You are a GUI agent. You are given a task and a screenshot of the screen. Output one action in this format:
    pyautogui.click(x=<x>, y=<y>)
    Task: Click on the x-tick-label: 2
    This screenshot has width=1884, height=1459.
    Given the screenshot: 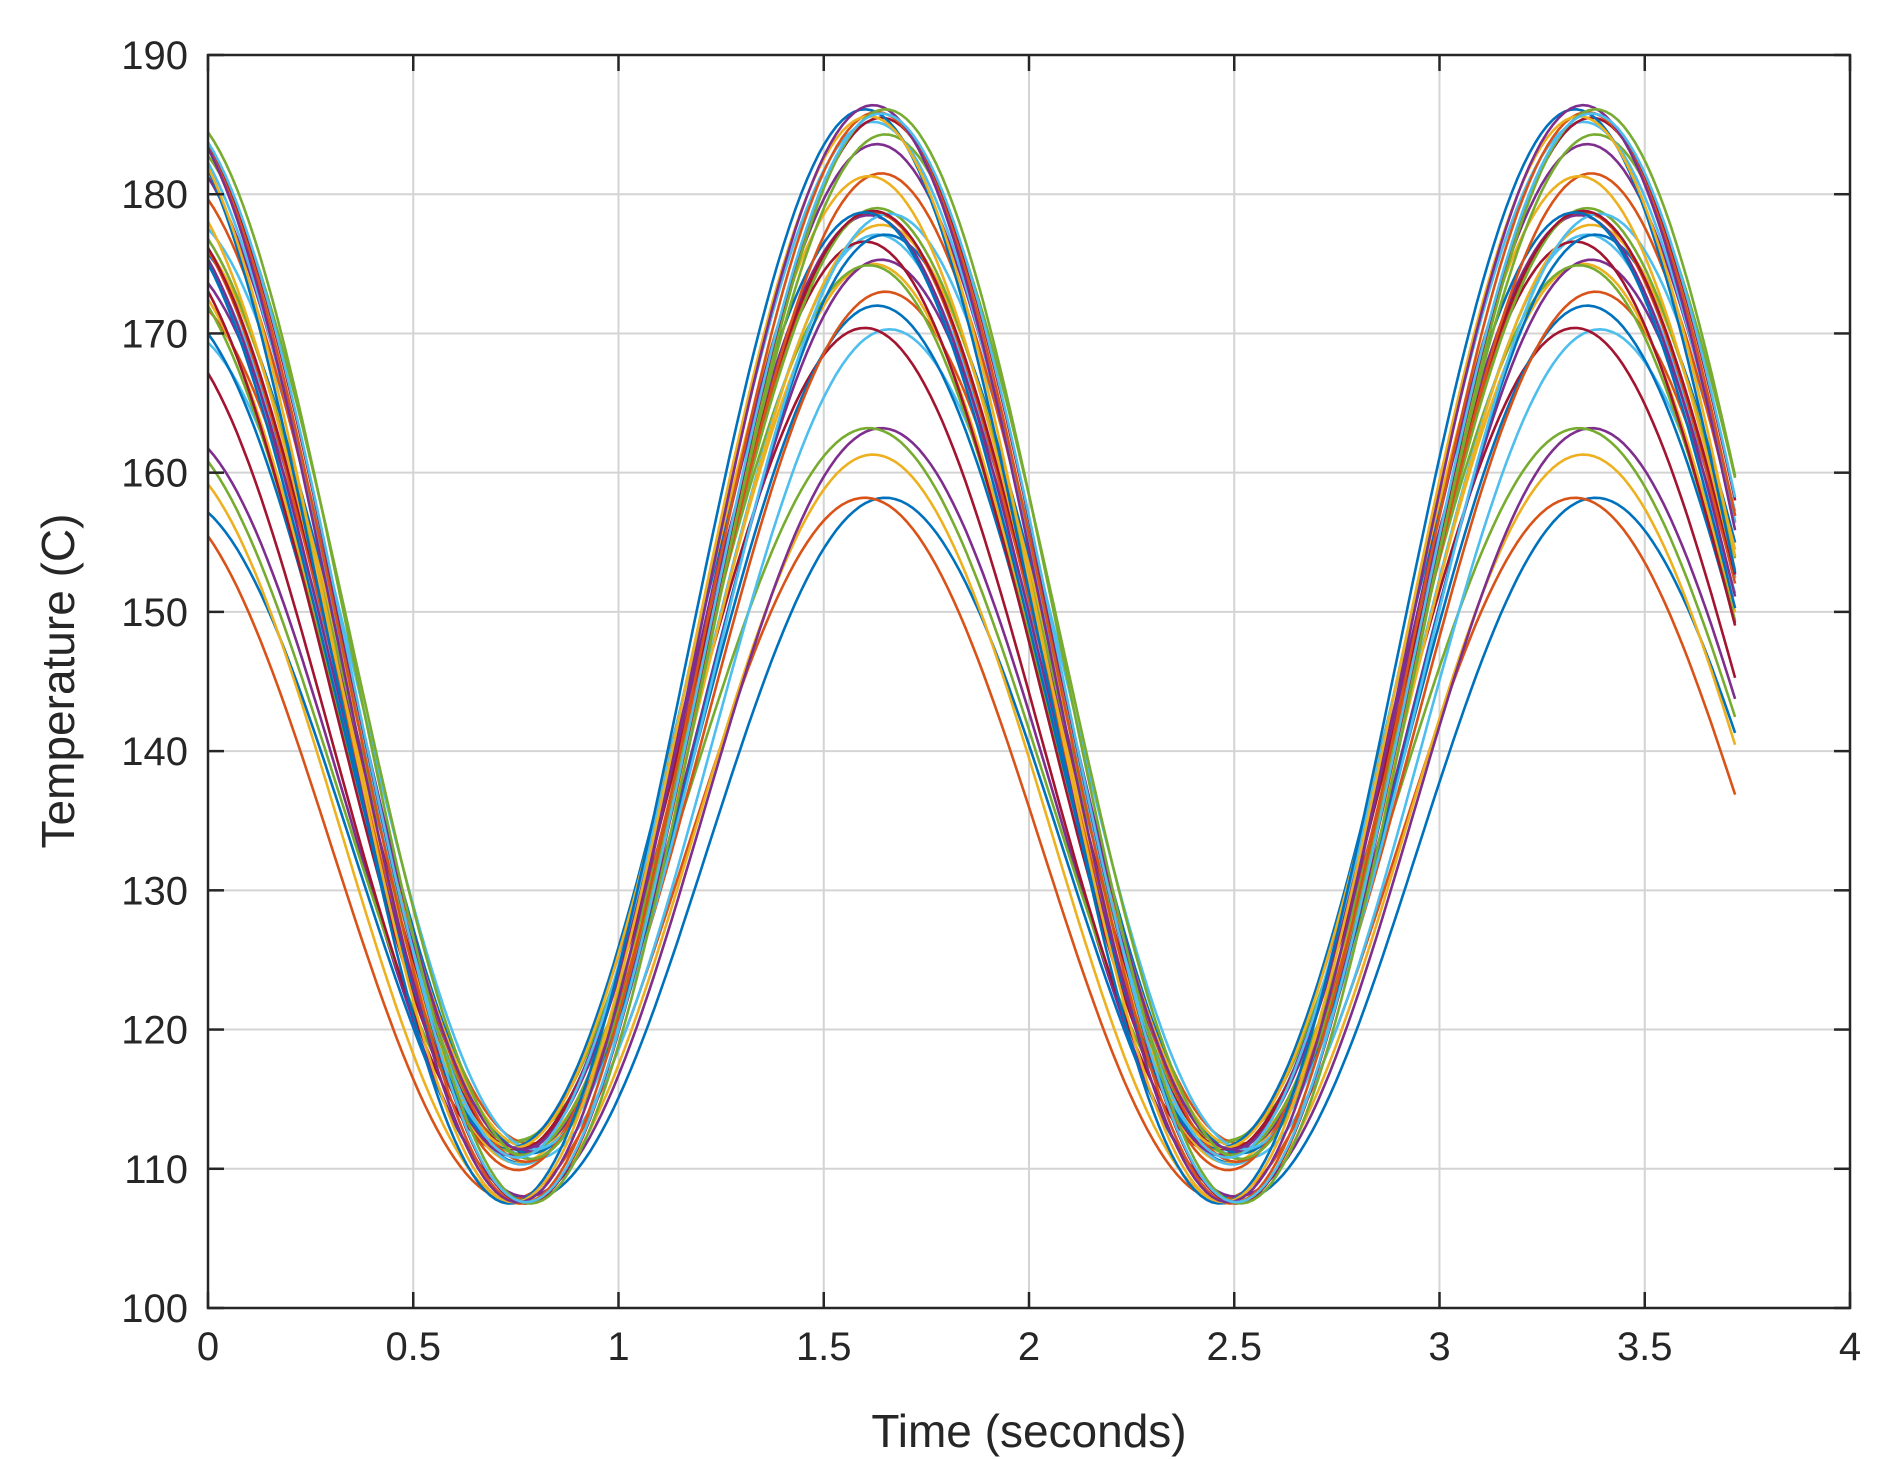 What is the action you would take?
    pyautogui.click(x=1029, y=1347)
    